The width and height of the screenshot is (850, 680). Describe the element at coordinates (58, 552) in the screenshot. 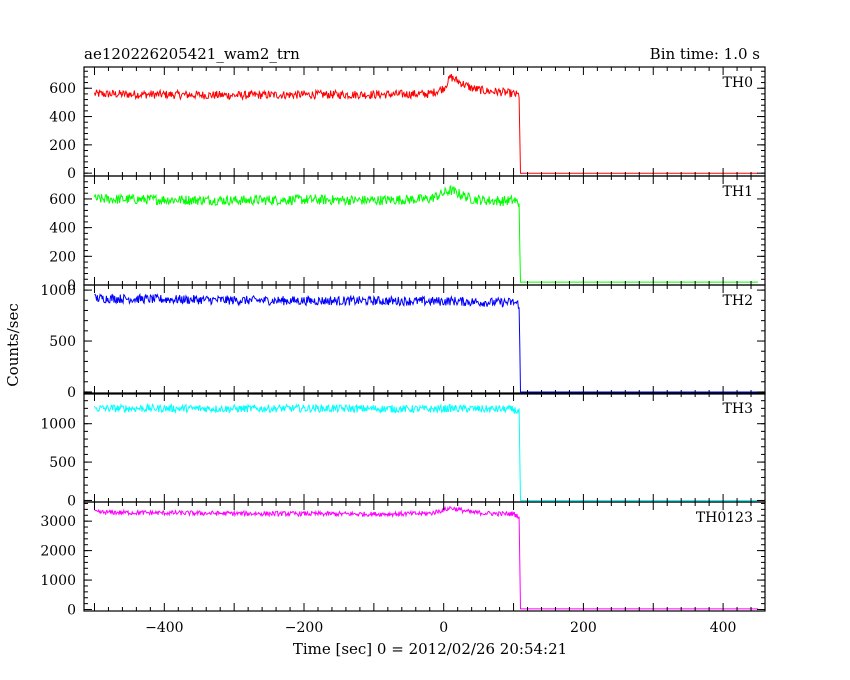

I see `y-tick-label: 2000` at that location.